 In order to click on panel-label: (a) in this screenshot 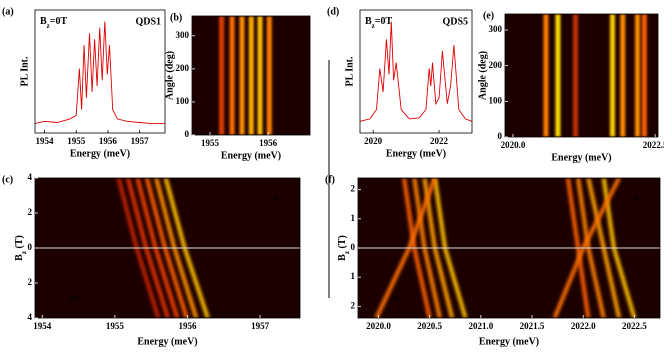, I will do `click(8, 11)`.